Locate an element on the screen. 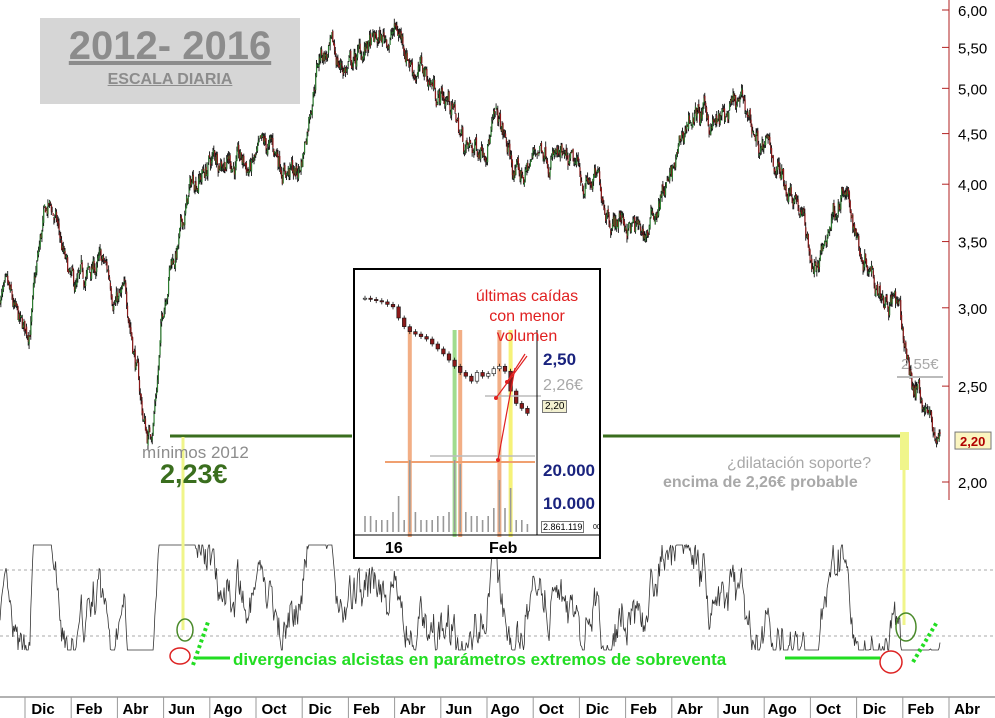 This screenshot has height=718, width=995. inset-last-volume: 2.861.119 is located at coordinates (563, 527).